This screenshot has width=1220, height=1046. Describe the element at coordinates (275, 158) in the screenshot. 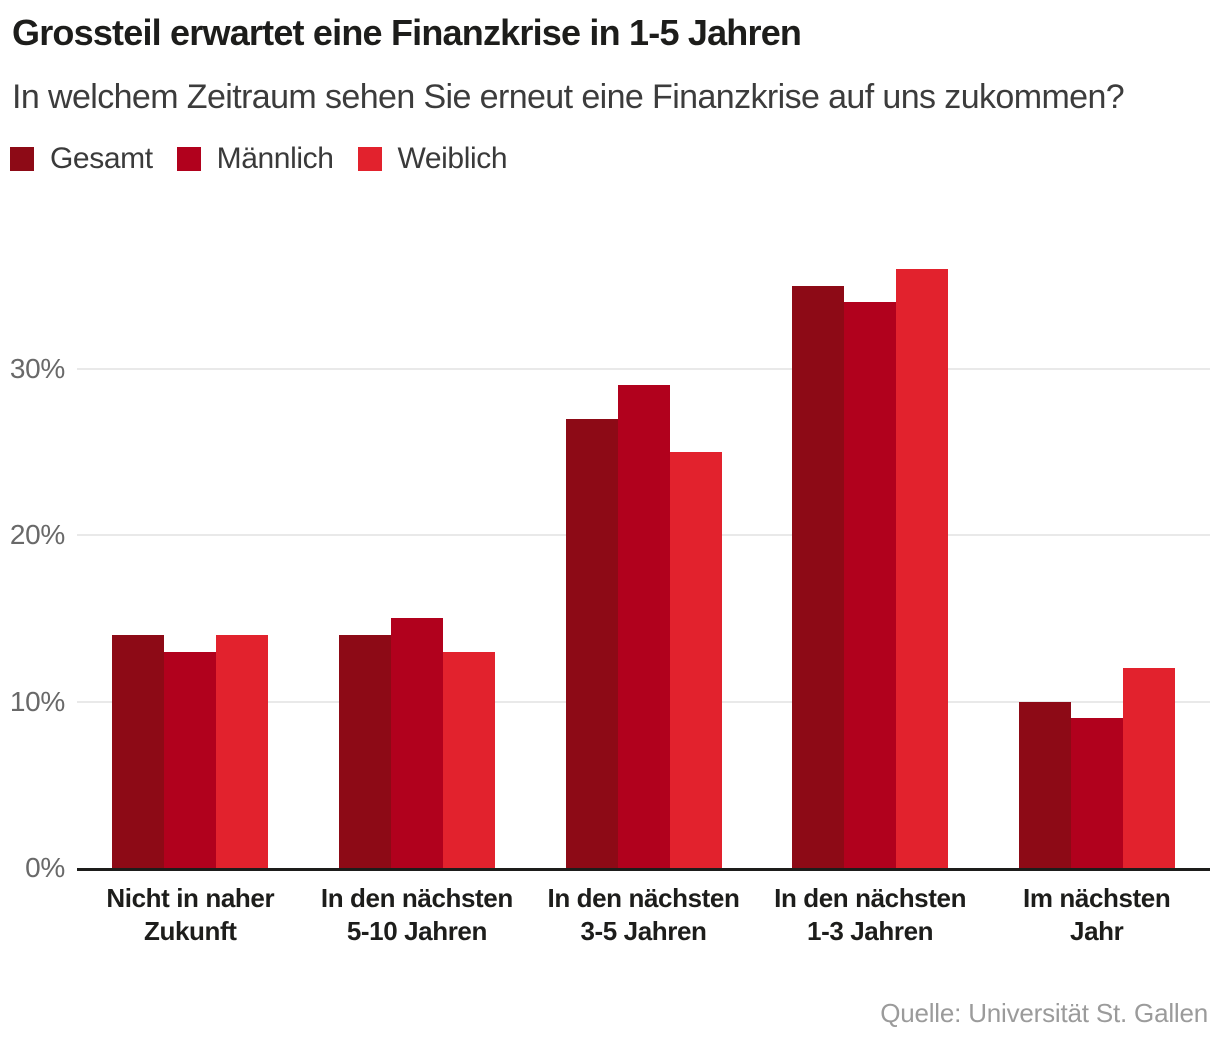

I see `legend-label: Männlich` at that location.